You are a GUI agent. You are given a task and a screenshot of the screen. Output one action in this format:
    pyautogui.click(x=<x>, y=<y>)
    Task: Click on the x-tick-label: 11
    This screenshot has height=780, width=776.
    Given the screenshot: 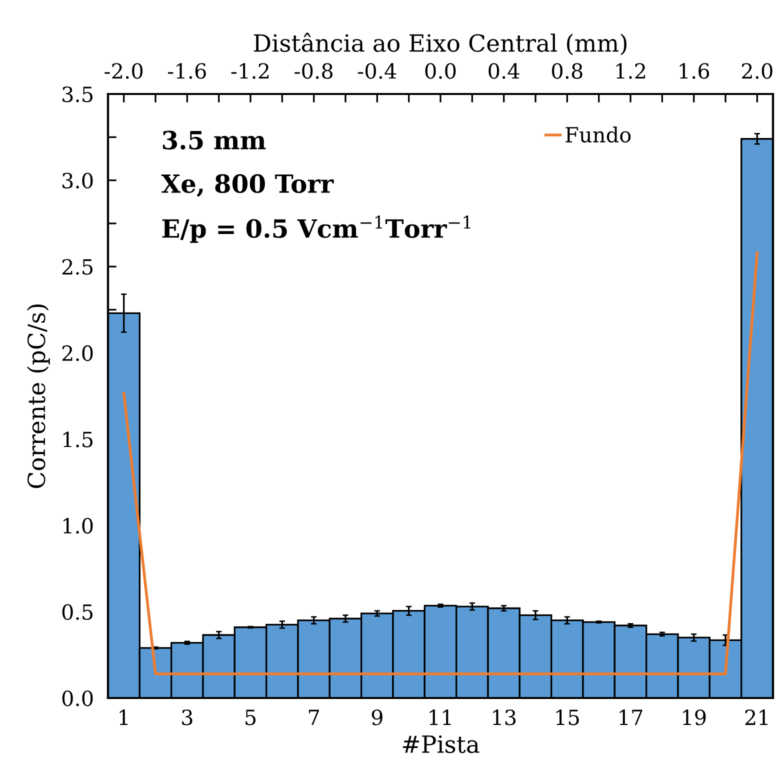 What is the action you would take?
    pyautogui.click(x=440, y=717)
    